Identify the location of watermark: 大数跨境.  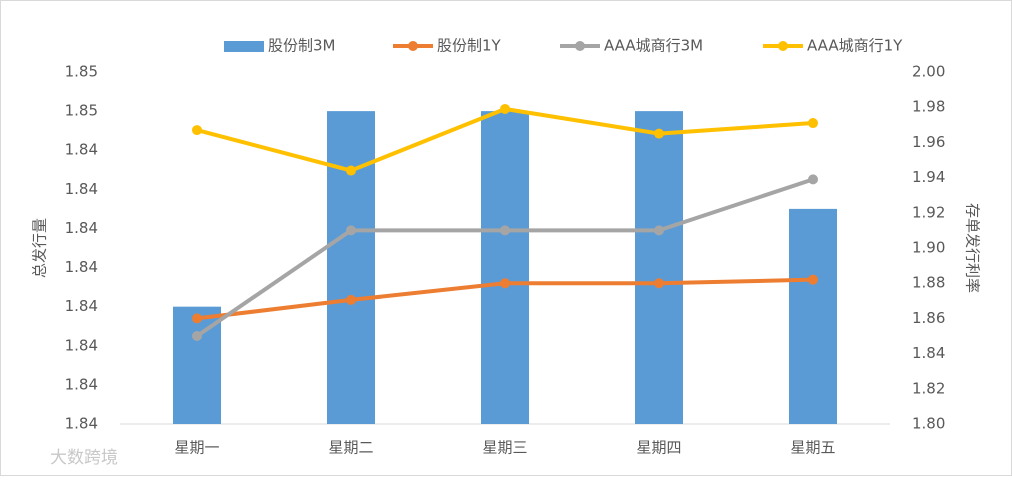
(84, 458).